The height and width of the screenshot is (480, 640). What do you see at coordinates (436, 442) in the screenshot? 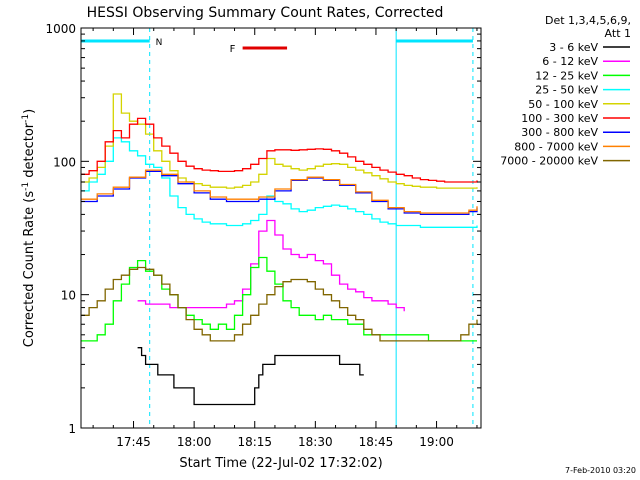
I see `x-tick-label: 19:00` at bounding box center [436, 442].